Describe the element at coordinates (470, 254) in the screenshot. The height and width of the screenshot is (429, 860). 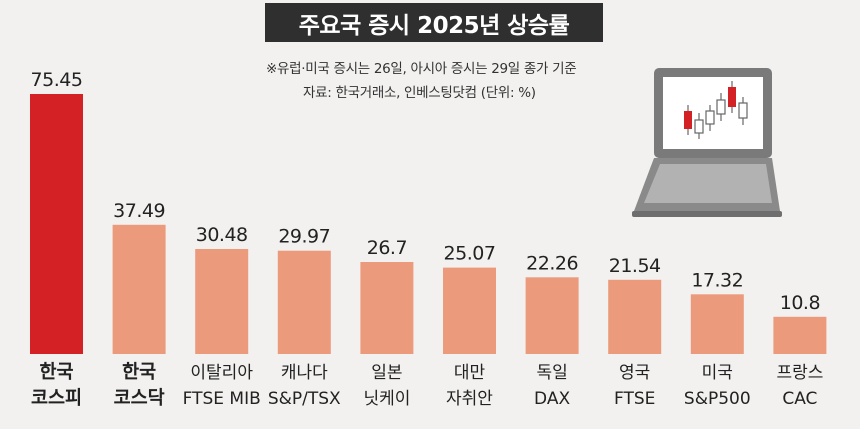
I see `value-label: 25.07` at that location.